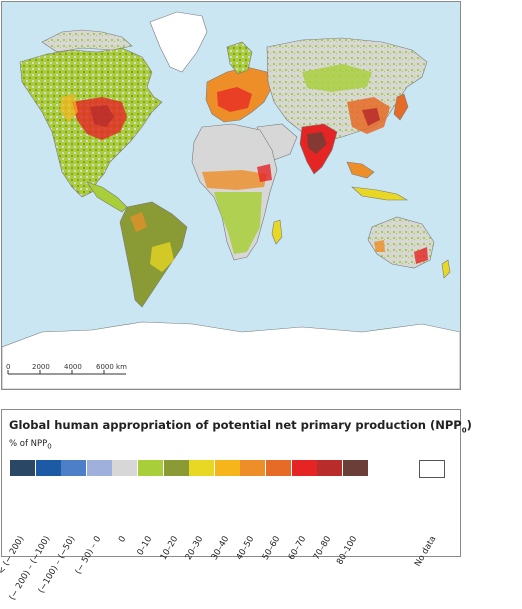  I want to click on japan, so click(401, 107).